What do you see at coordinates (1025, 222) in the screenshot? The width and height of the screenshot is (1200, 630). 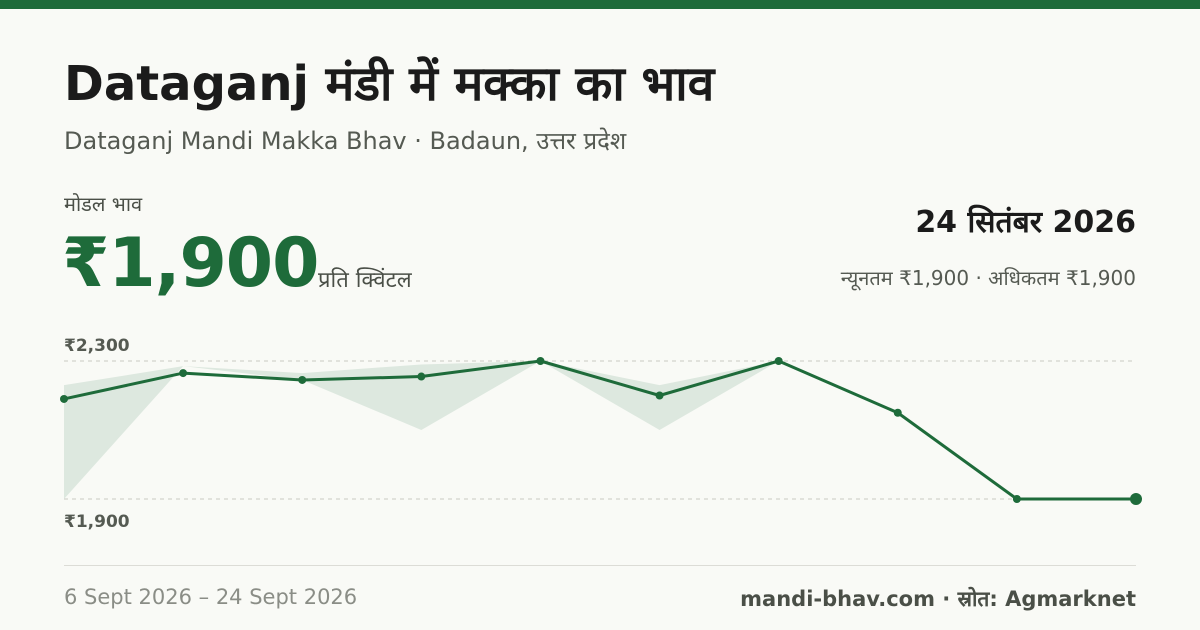 I see `price-date: 24 सितंबर 2026` at bounding box center [1025, 222].